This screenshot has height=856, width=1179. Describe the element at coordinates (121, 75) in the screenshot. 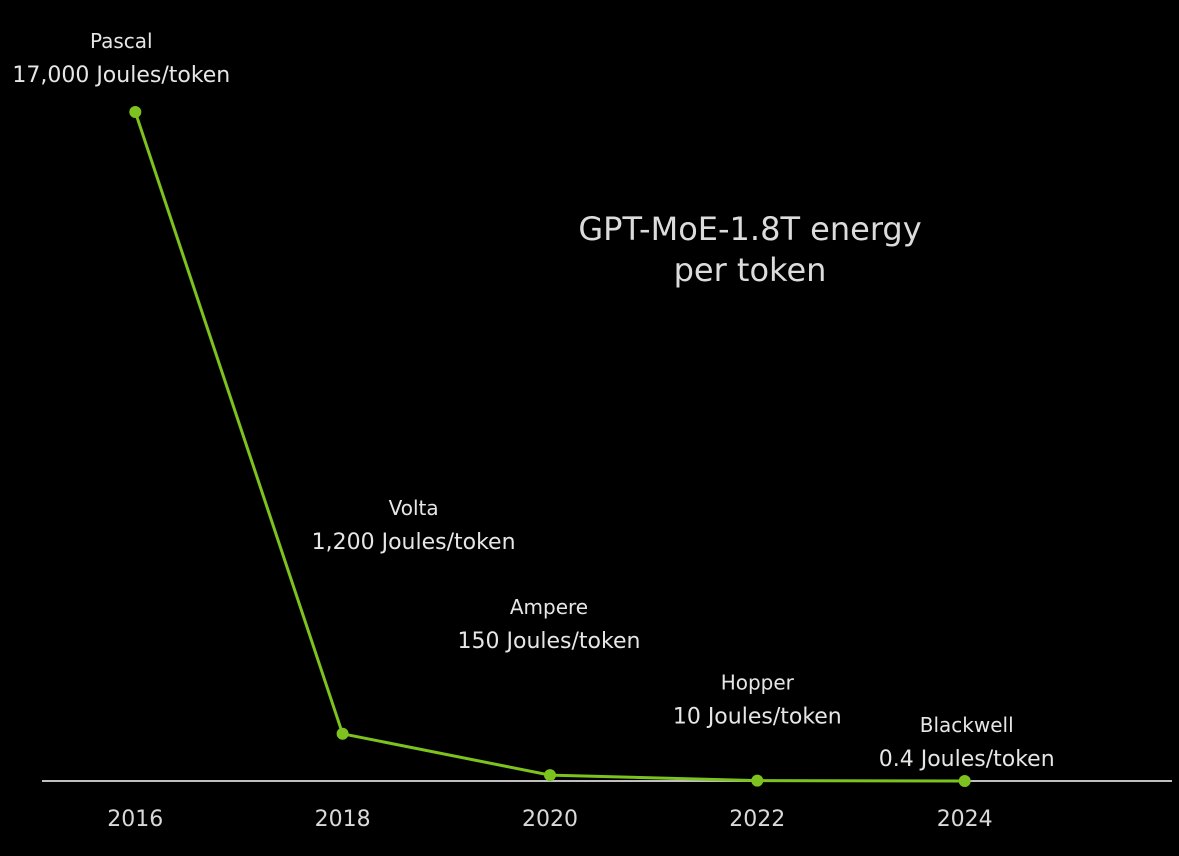

I see `annotation-value-pascal: 17,000 Joules/token` at that location.